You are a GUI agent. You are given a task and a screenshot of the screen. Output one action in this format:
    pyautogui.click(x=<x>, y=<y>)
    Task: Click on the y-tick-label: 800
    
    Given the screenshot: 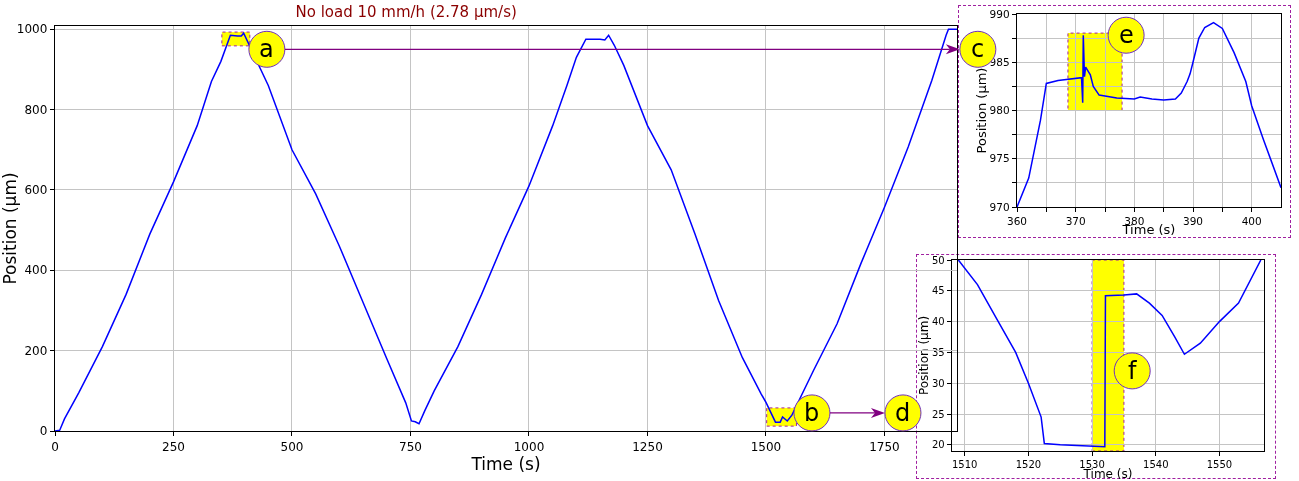 What is the action you would take?
    pyautogui.click(x=36, y=109)
    